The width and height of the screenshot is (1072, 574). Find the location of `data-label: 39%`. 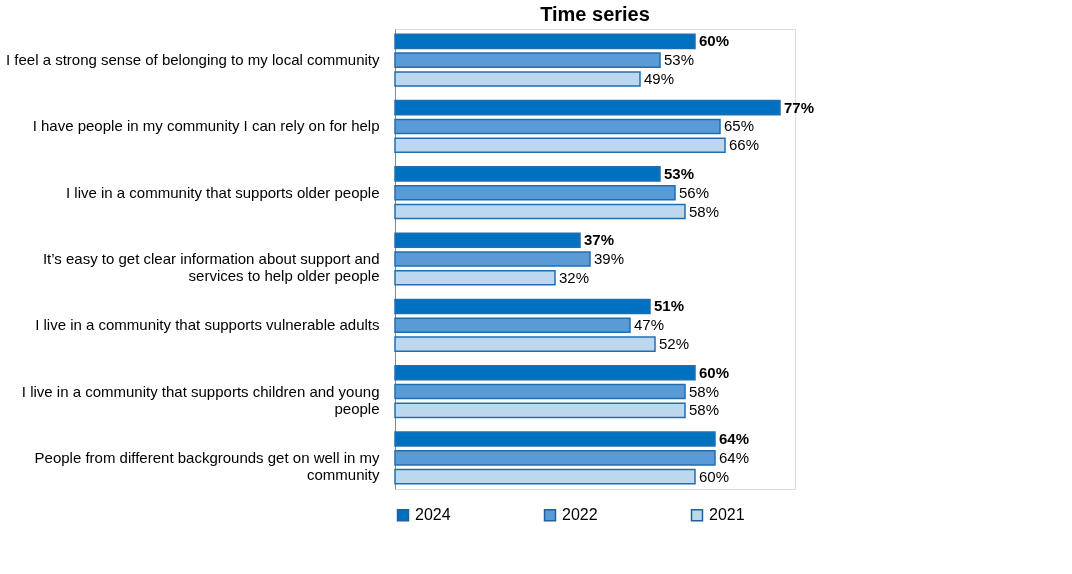

data-label: 39% is located at coordinates (609, 258).